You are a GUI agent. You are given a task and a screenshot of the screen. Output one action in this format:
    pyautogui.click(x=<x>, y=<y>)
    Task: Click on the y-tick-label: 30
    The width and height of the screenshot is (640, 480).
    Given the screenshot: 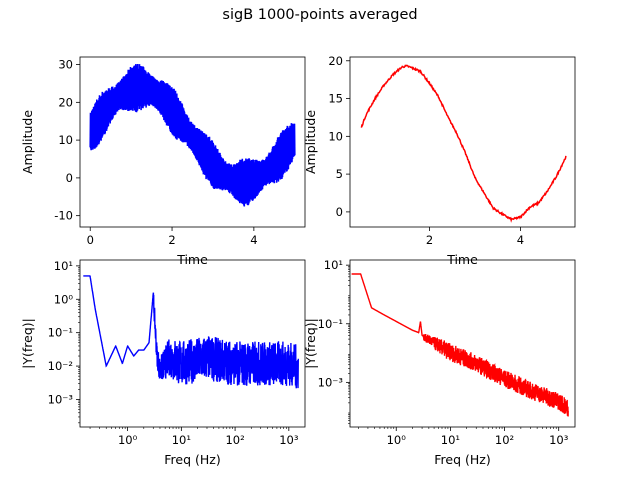 What is the action you would take?
    pyautogui.click(x=65, y=65)
    